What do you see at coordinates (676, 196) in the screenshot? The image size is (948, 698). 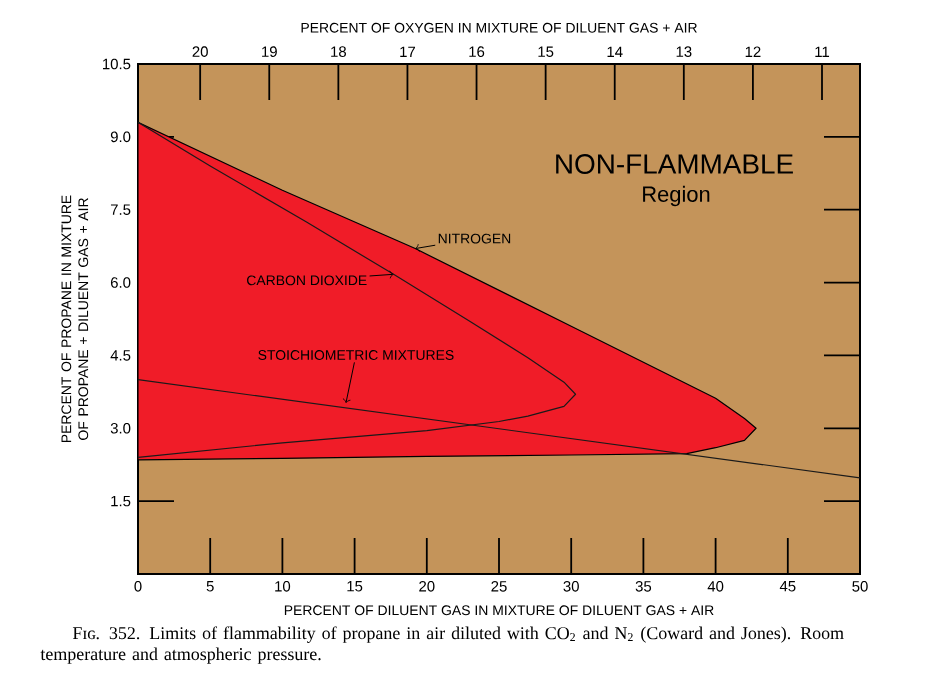 I see `annotation: Region` at bounding box center [676, 196].